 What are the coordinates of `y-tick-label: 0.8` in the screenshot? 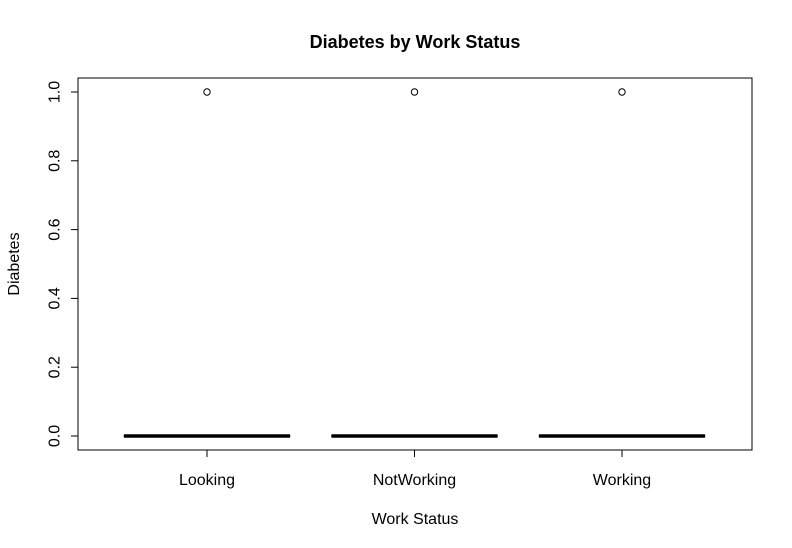 It's located at (55, 161).